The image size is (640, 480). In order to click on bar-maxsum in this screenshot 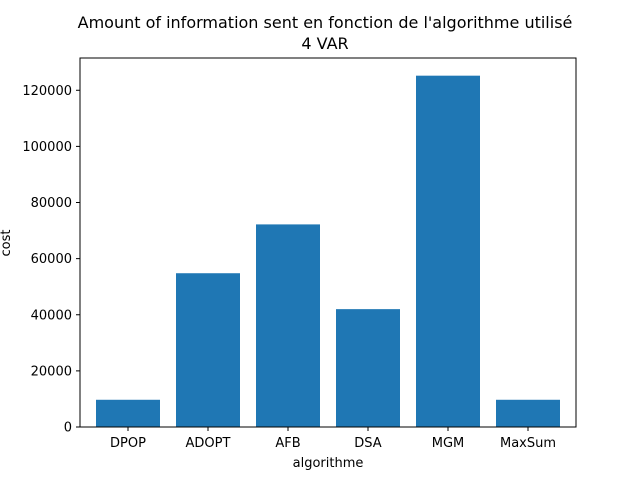, I will do `click(528, 413)`.